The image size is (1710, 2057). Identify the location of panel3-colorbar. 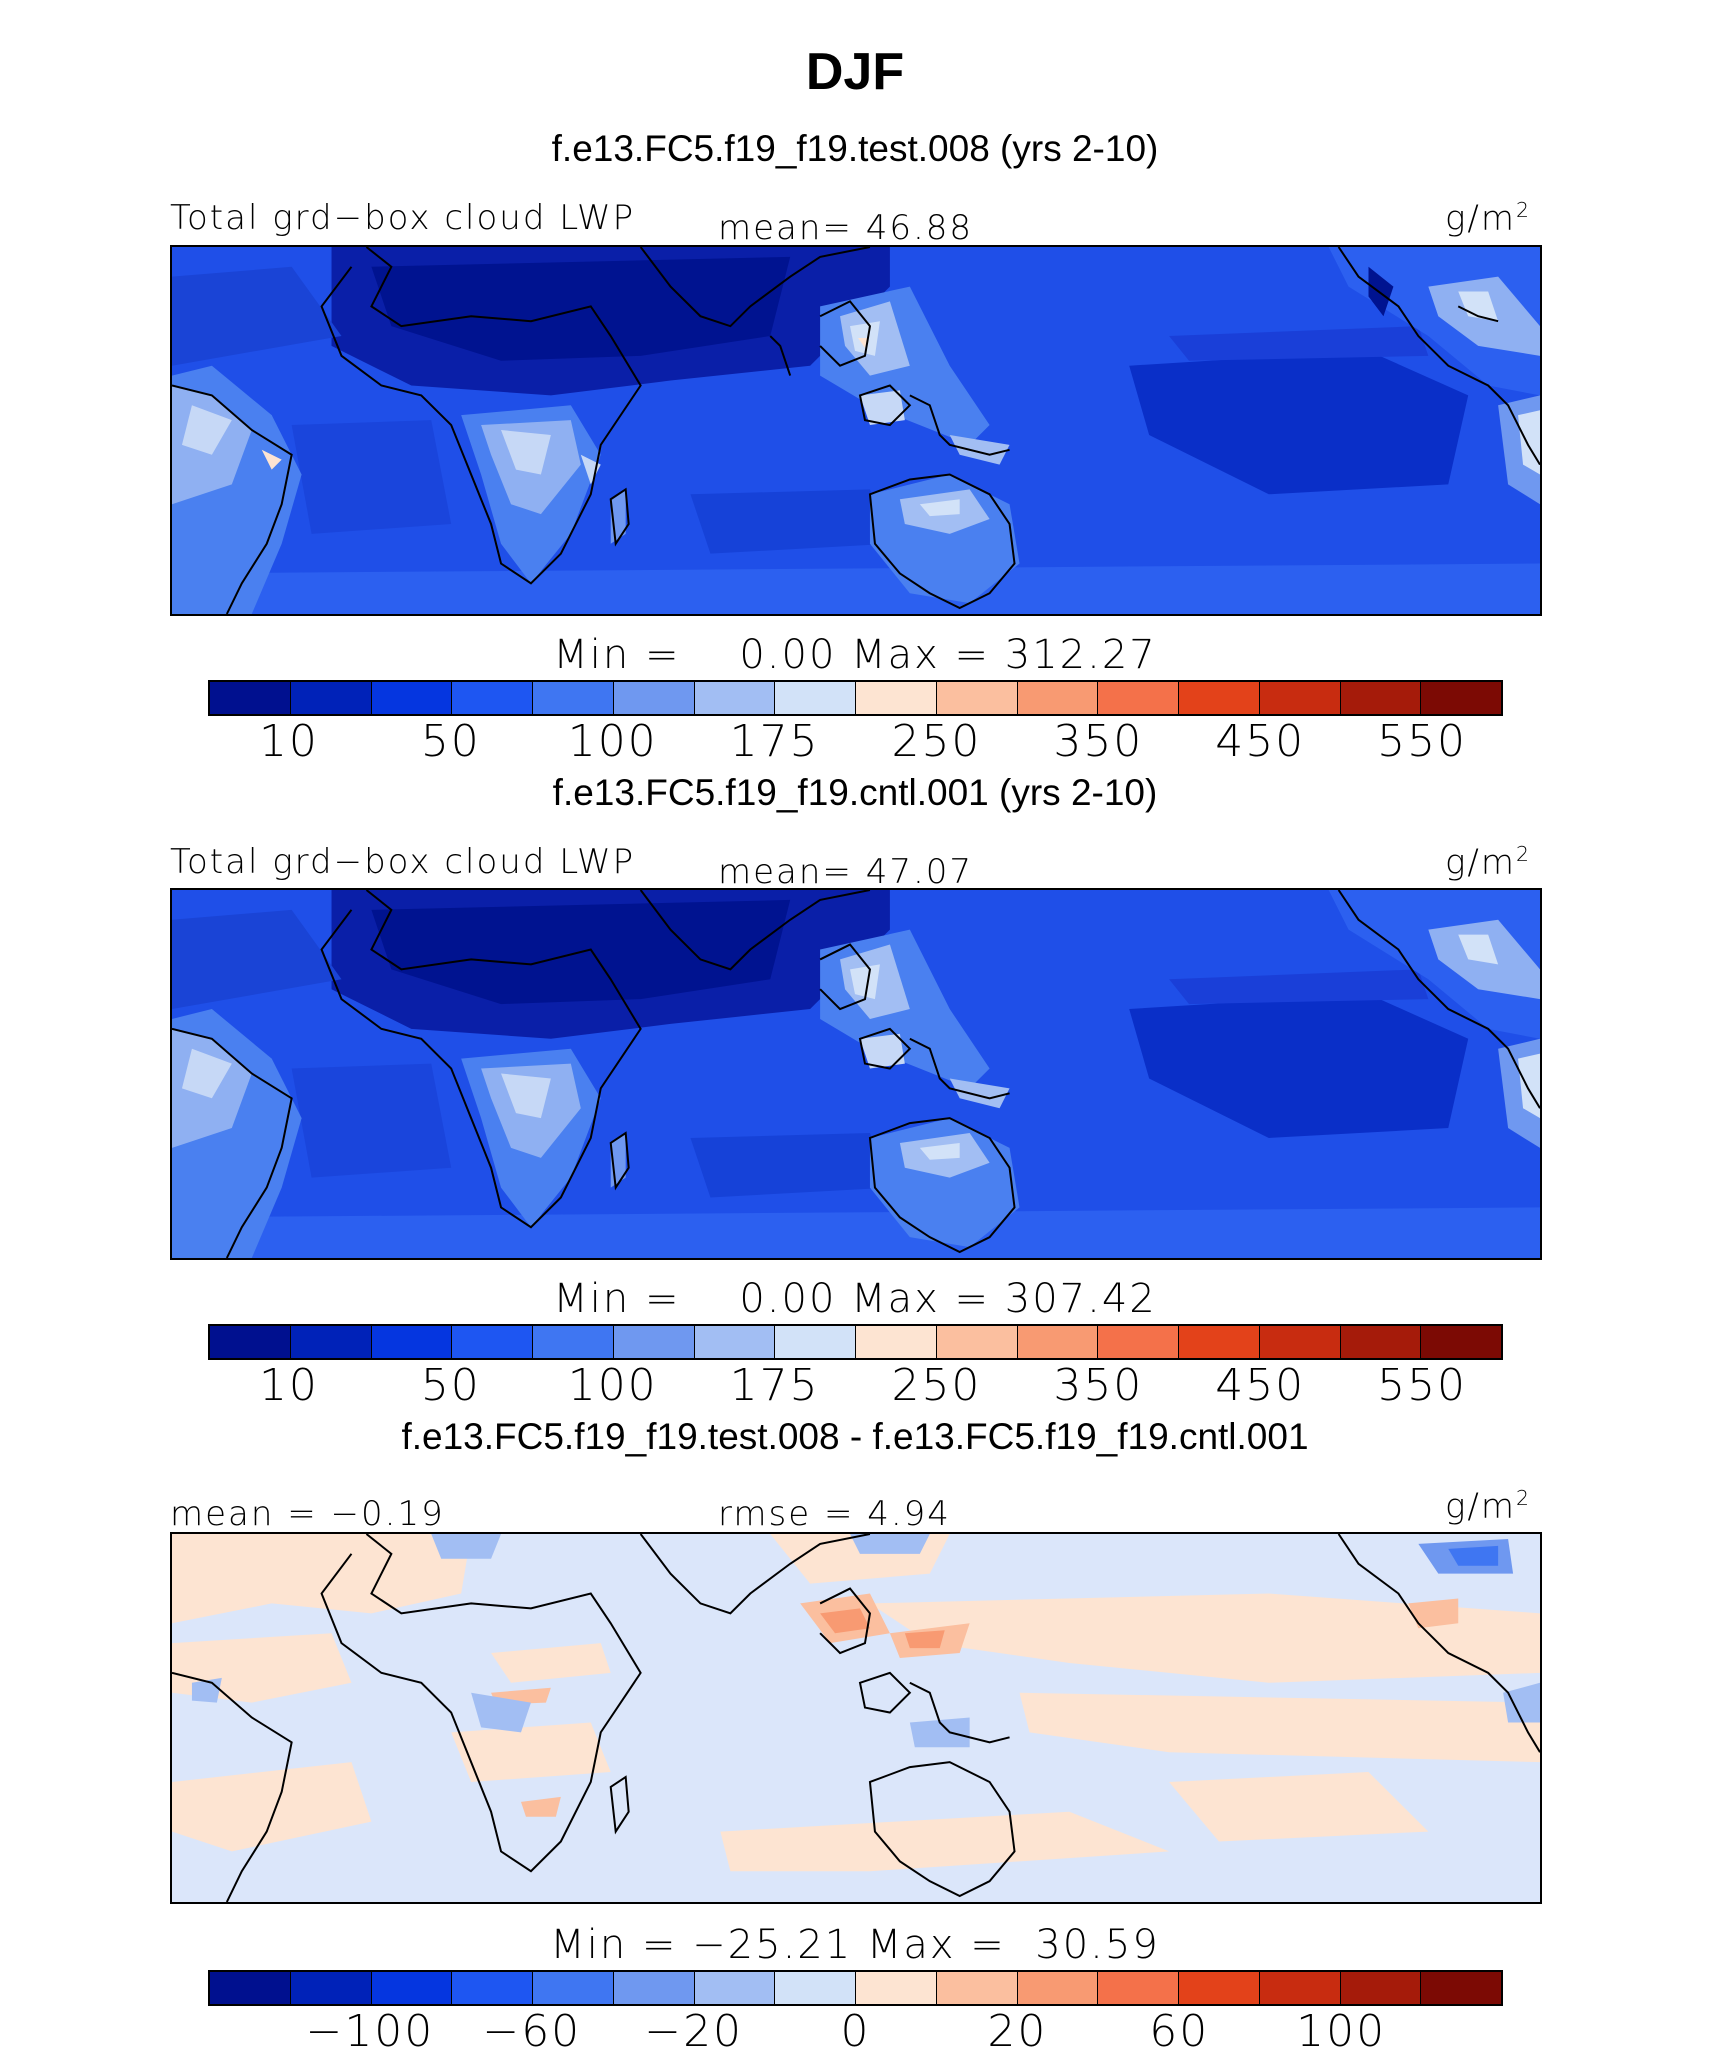
(855, 1988).